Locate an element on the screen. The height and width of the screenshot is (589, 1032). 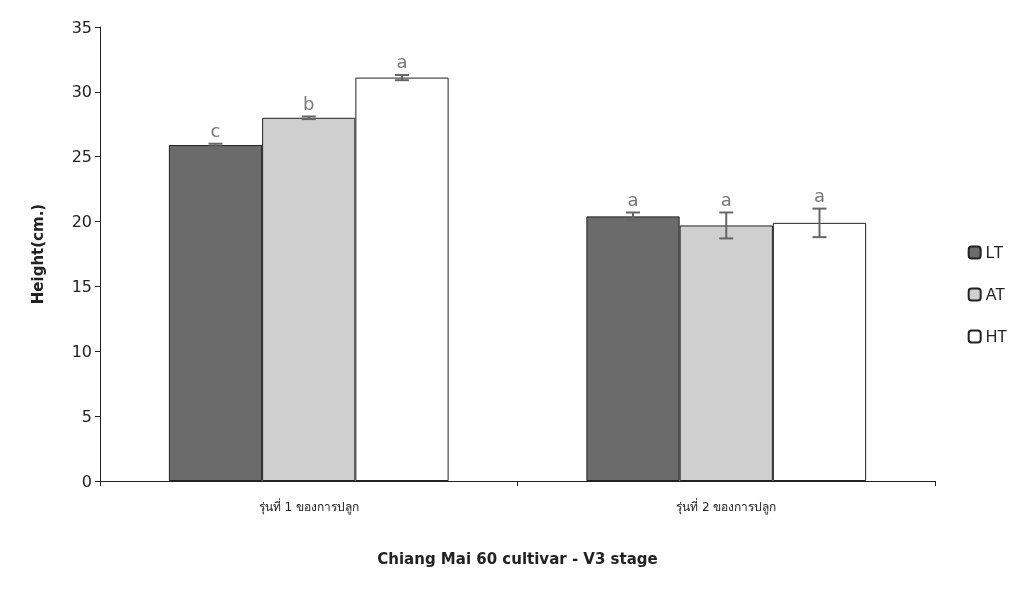
legend-label: LT is located at coordinates (994, 252).